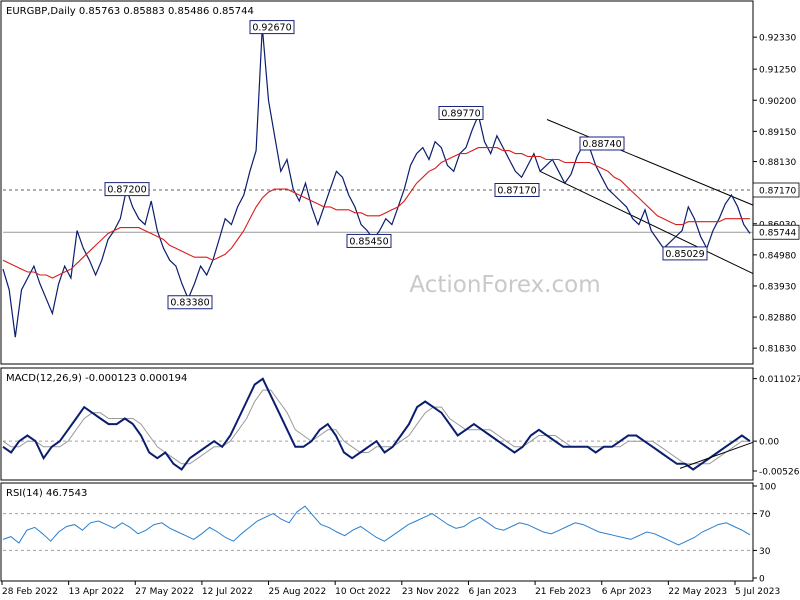  I want to click on rsi-line, so click(376, 525).